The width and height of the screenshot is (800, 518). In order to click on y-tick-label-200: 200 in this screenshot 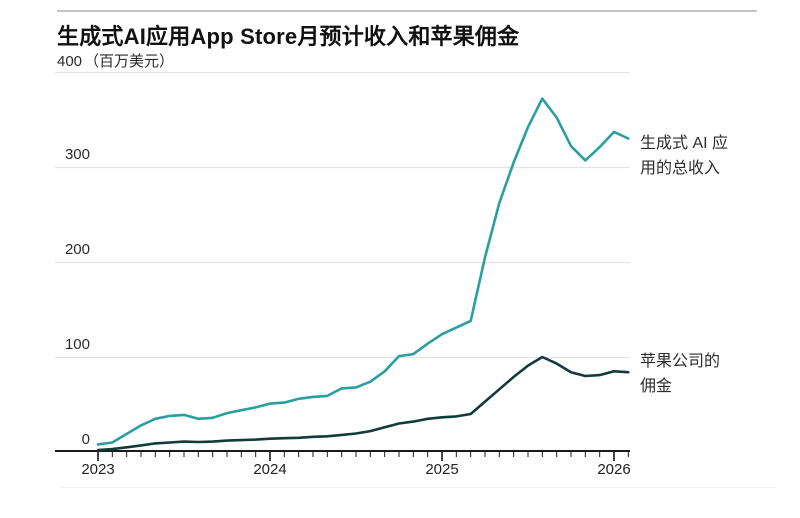, I will do `click(77, 249)`.